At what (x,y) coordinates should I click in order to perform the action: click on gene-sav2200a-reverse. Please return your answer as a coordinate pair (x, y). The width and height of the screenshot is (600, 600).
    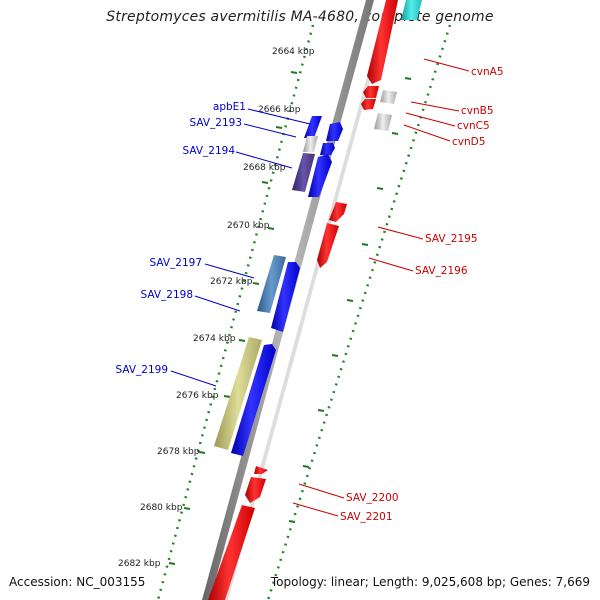
    Looking at the image, I should click on (261, 470).